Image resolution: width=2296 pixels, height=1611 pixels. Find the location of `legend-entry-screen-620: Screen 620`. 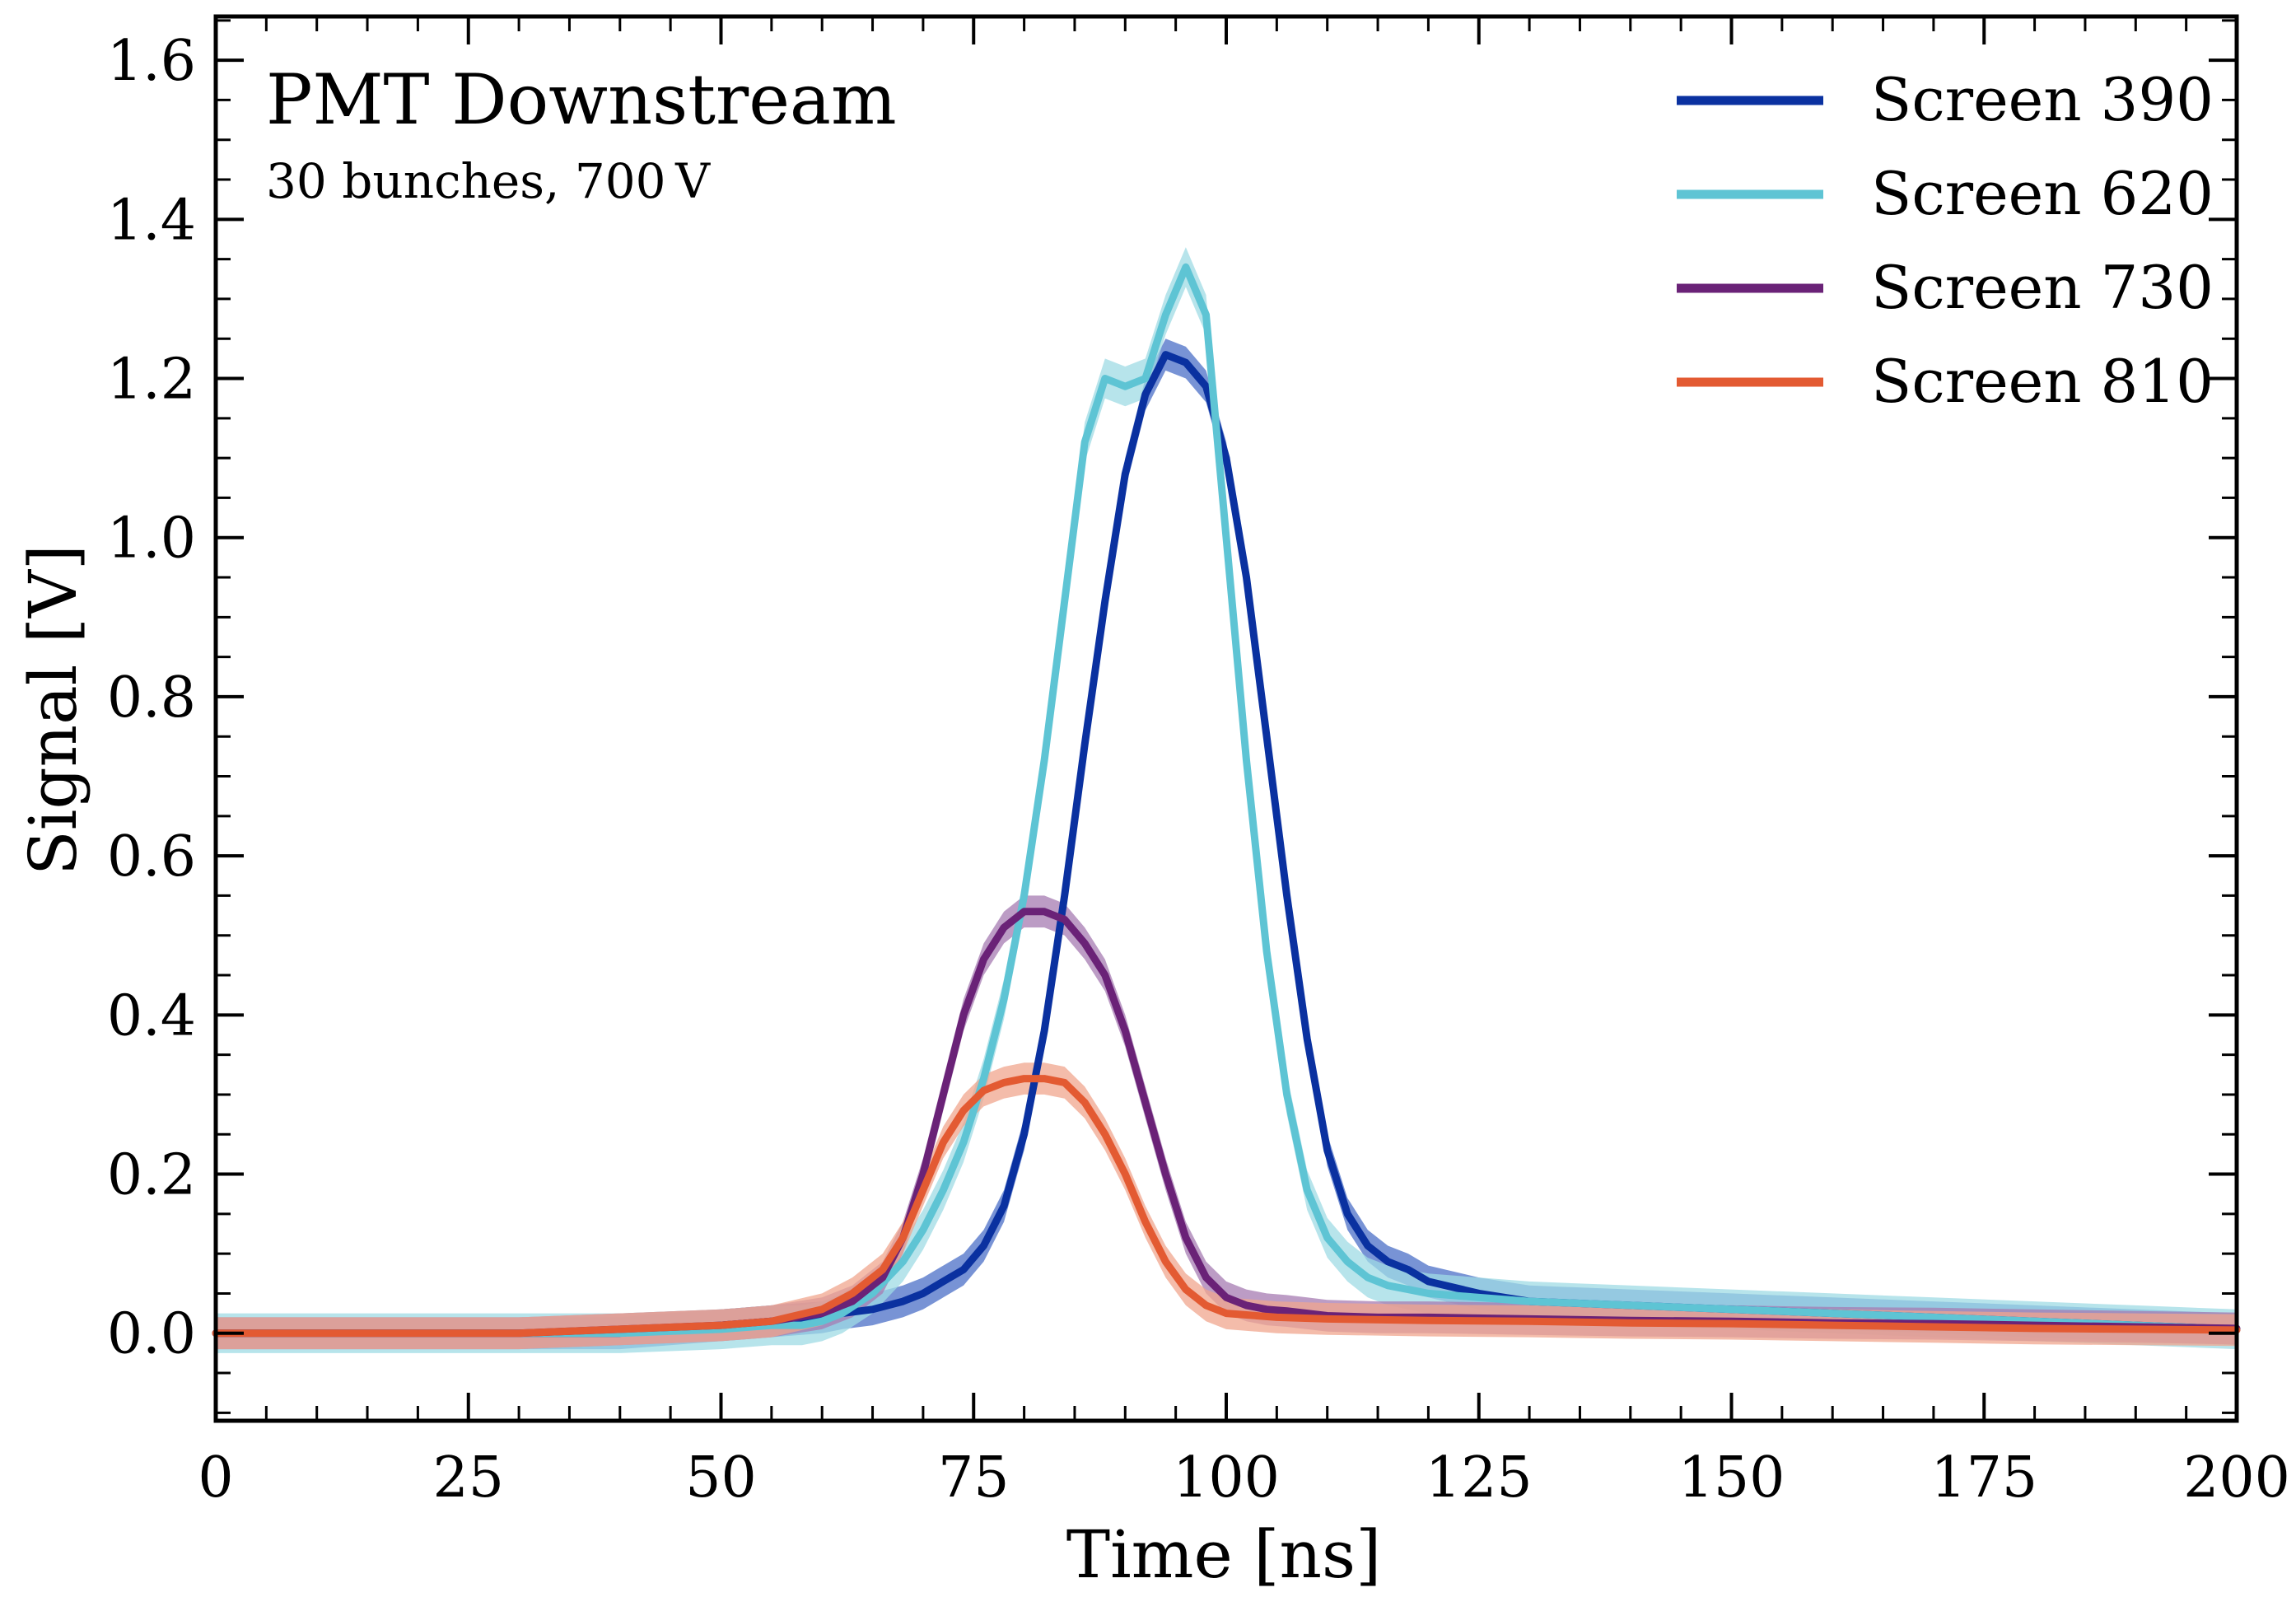

legend-entry-screen-620: Screen 620 is located at coordinates (1945, 194).